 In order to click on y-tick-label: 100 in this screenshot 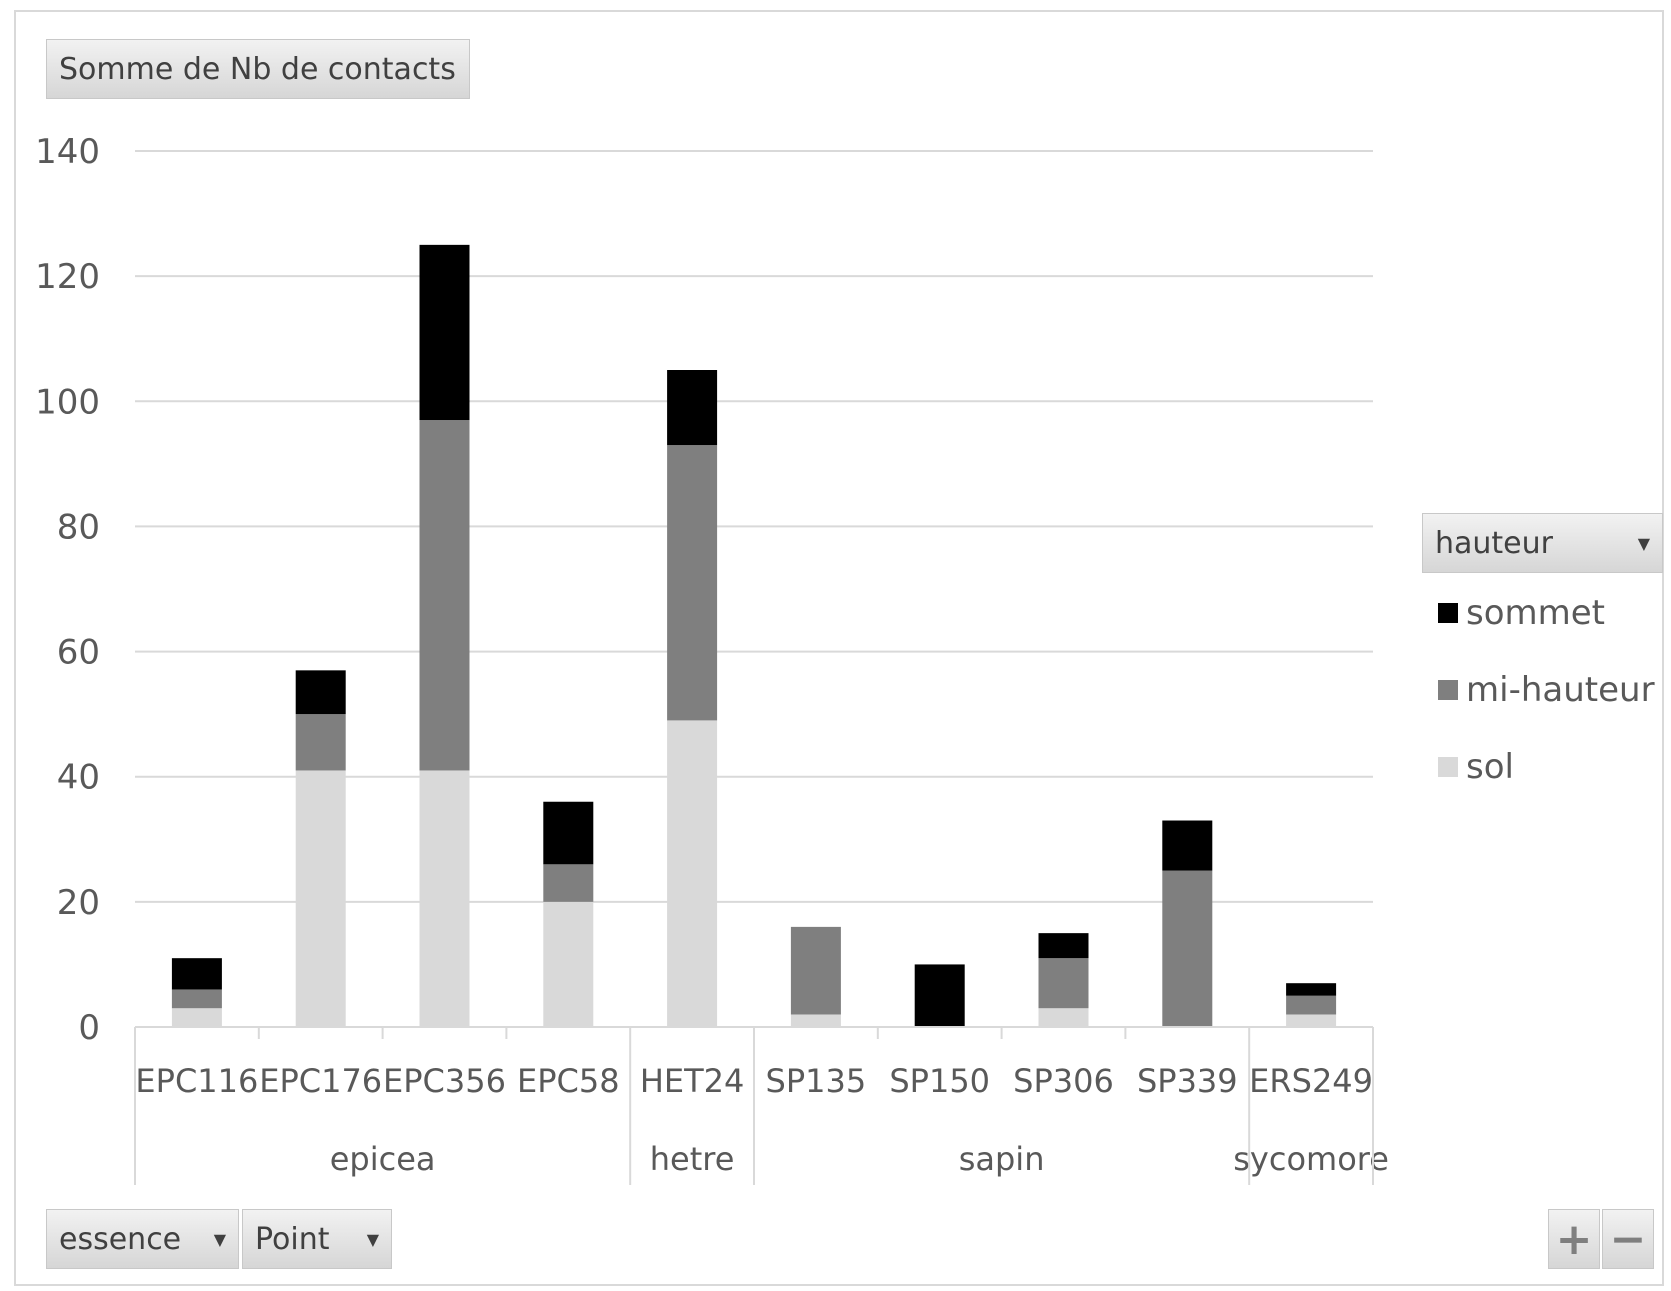, I will do `click(67, 402)`.